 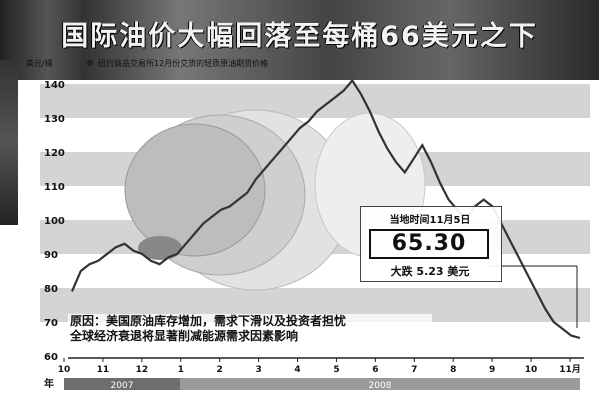 I want to click on y-tick-label: 70, so click(x=51, y=323).